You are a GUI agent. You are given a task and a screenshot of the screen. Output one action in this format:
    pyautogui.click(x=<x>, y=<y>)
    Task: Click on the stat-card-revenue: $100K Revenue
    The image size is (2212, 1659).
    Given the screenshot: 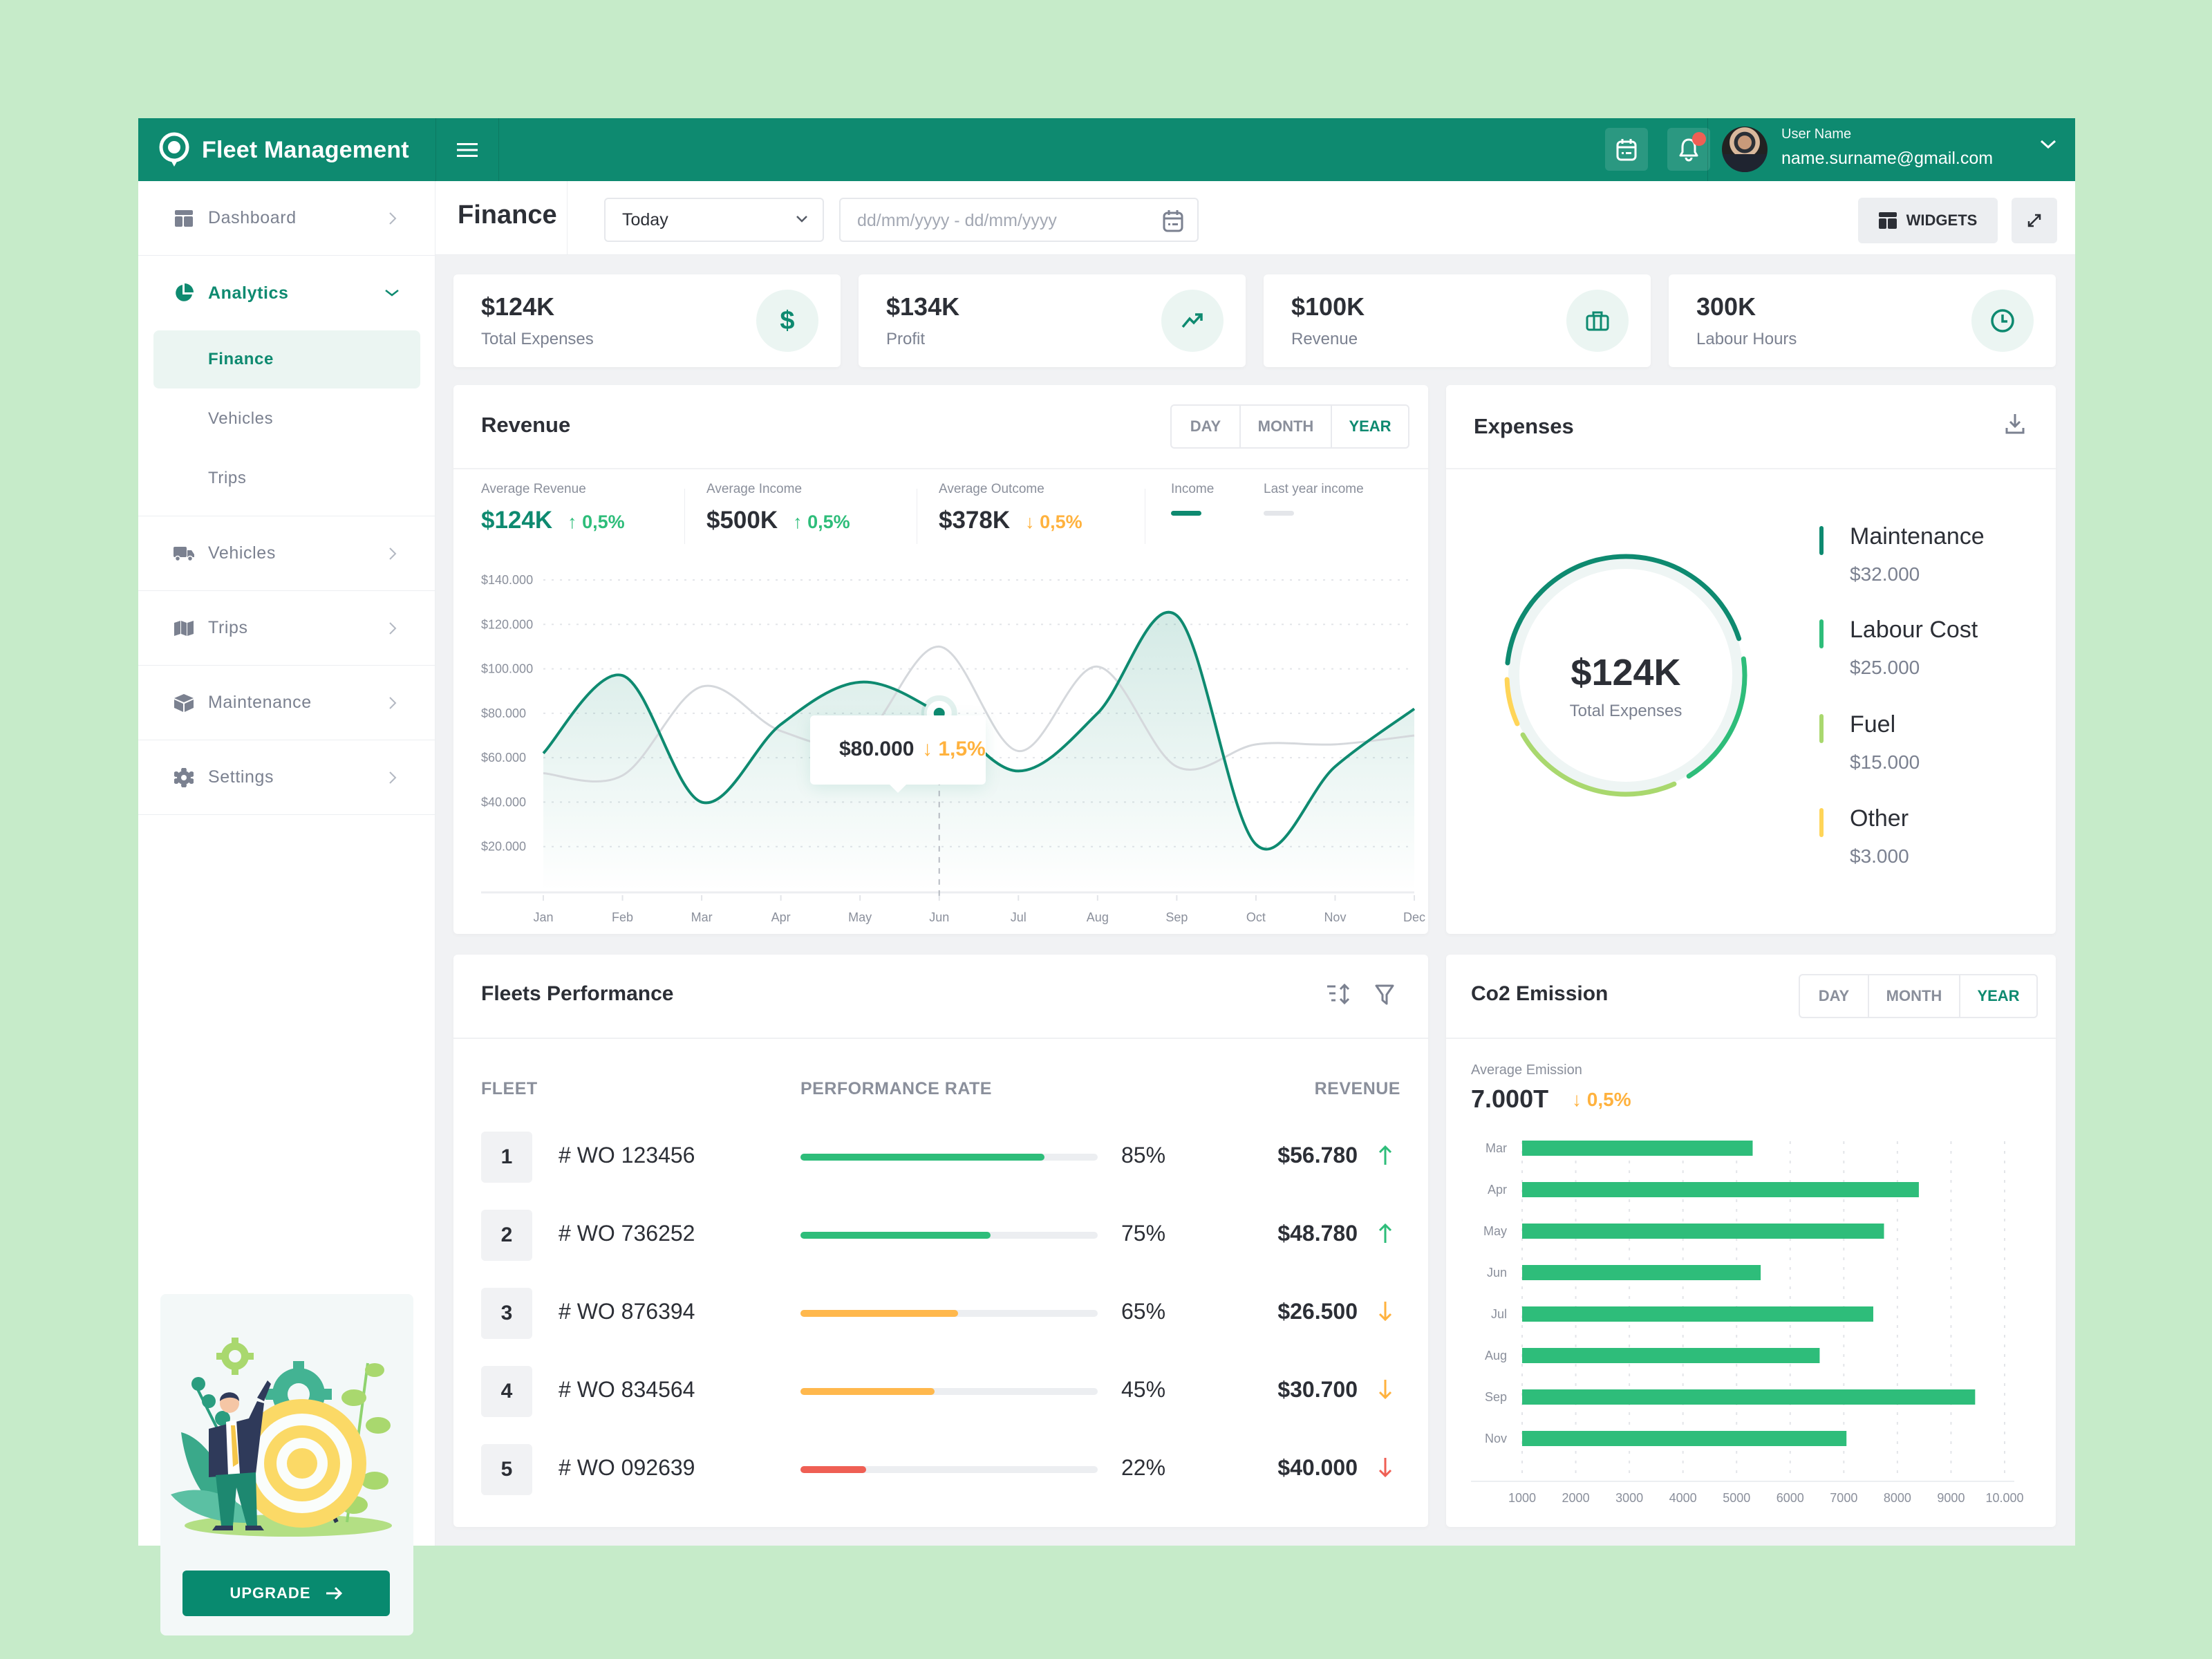 What is the action you would take?
    pyautogui.click(x=1457, y=320)
    